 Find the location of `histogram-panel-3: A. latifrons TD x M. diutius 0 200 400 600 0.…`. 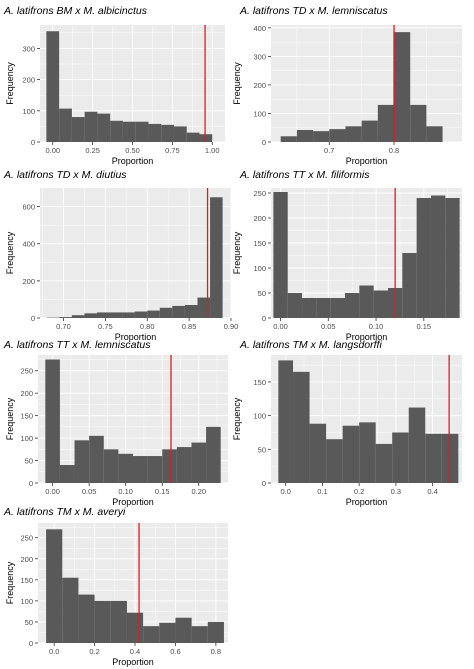

histogram-panel-3: A. latifrons TD x M. diutius 0 200 400 600 0.… is located at coordinates (120, 255).